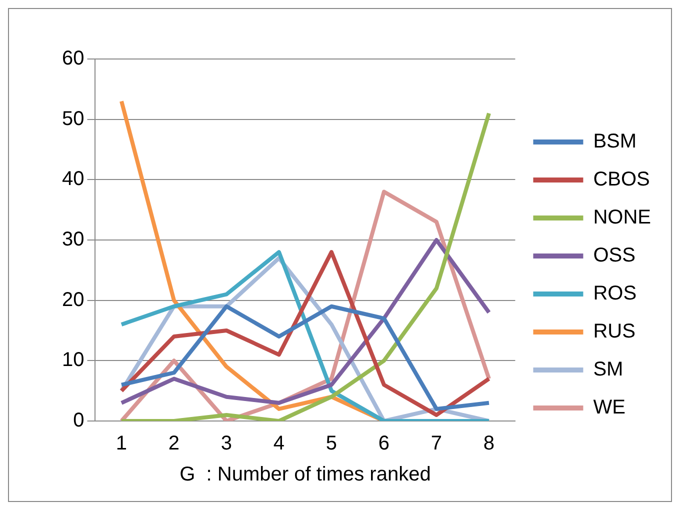  Describe the element at coordinates (122, 443) in the screenshot. I see `x-tick-label: 1` at that location.